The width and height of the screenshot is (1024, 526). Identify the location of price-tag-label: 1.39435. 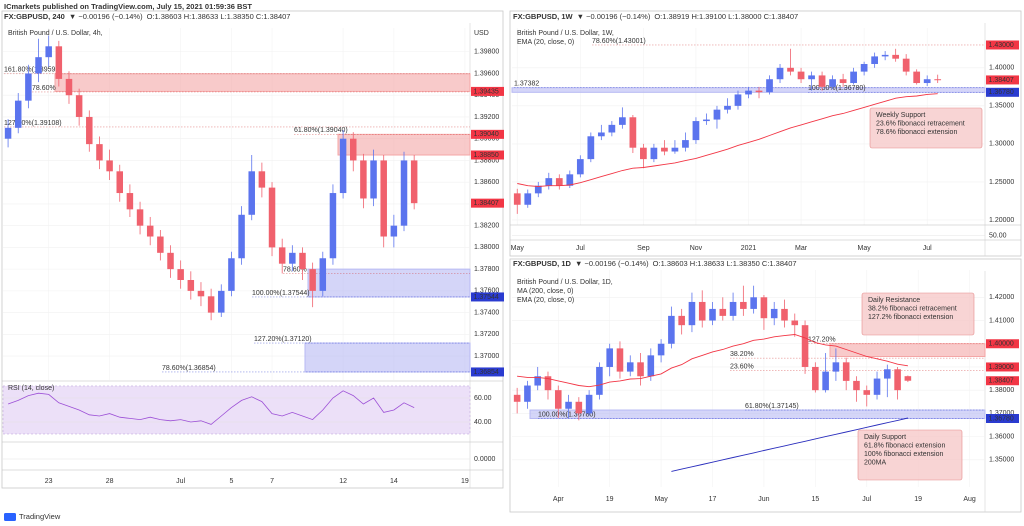
(486, 91).